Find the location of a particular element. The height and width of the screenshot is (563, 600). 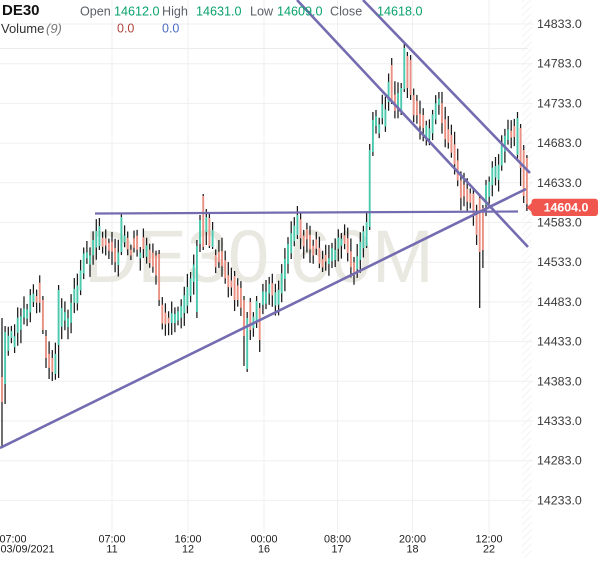

svg-text: 11 is located at coordinates (111, 550).